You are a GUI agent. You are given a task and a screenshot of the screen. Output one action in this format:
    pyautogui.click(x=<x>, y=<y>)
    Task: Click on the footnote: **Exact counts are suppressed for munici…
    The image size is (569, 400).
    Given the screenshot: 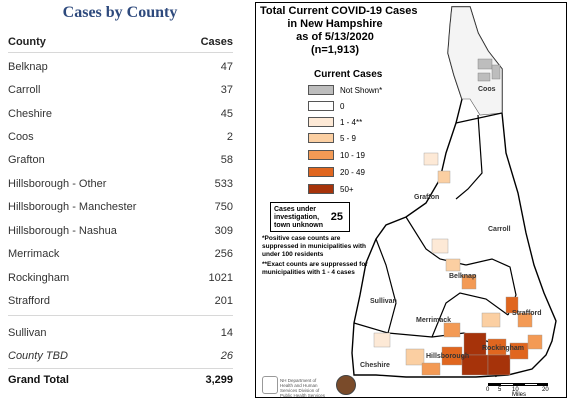 What is the action you would take?
    pyautogui.click(x=315, y=268)
    